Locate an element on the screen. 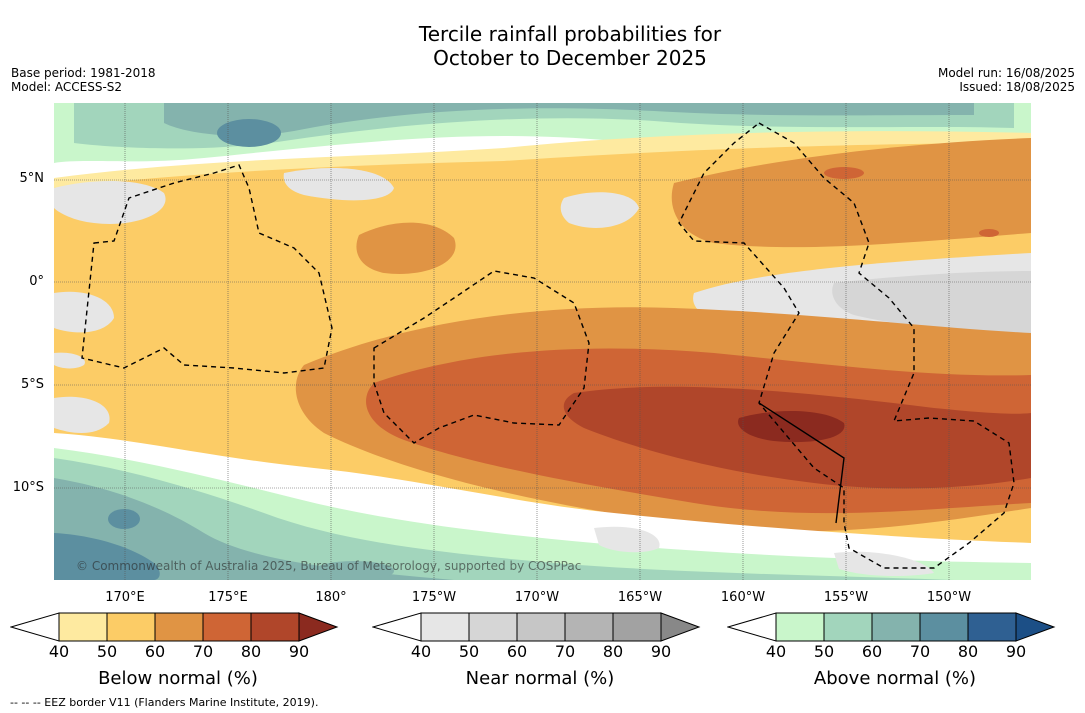 This screenshot has width=1085, height=713. colorbar-near-normal-swatches is located at coordinates (536, 627).